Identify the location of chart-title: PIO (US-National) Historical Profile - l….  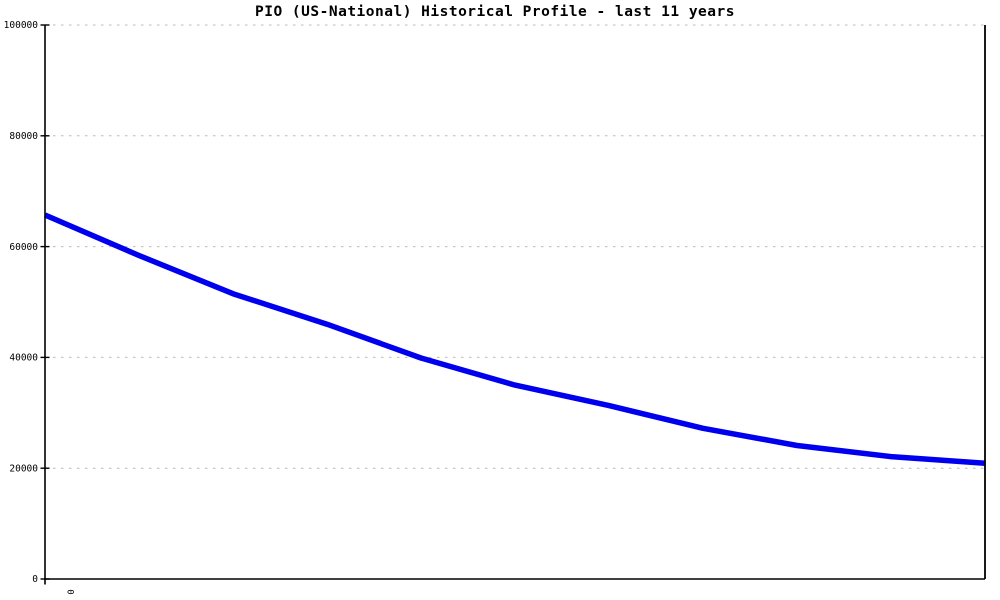
(495, 12).